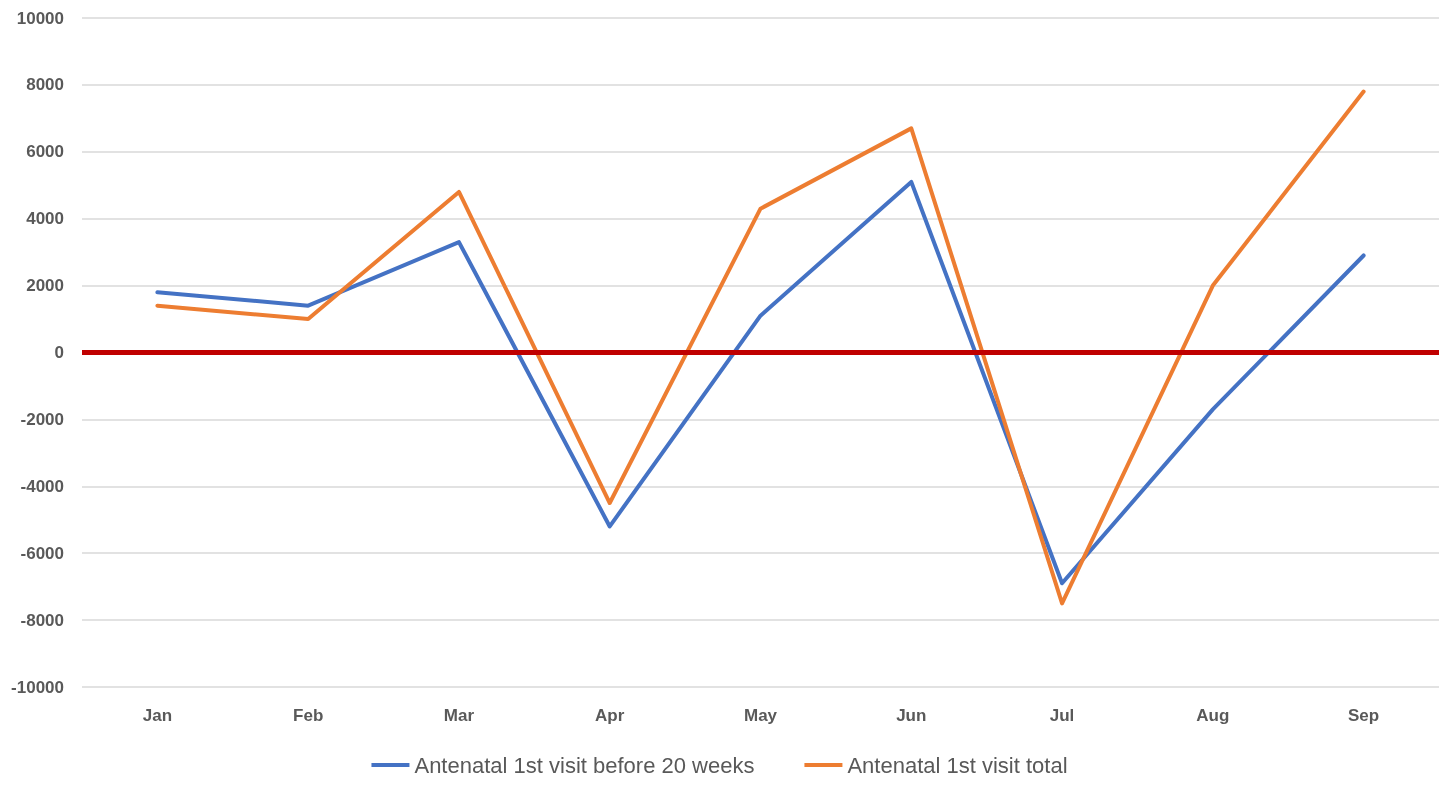 The height and width of the screenshot is (789, 1439). I want to click on y-tick-label: -6000, so click(42, 553).